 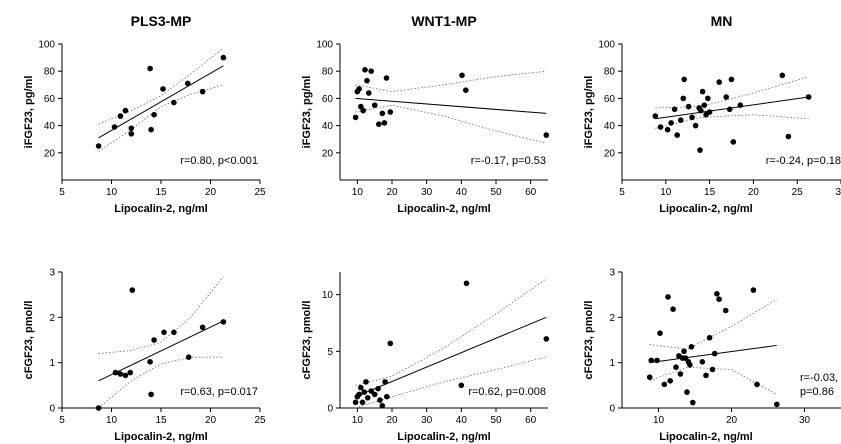 What do you see at coordinates (219, 392) in the screenshot?
I see `annotation-line: r=0.63, p=0.017` at bounding box center [219, 392].